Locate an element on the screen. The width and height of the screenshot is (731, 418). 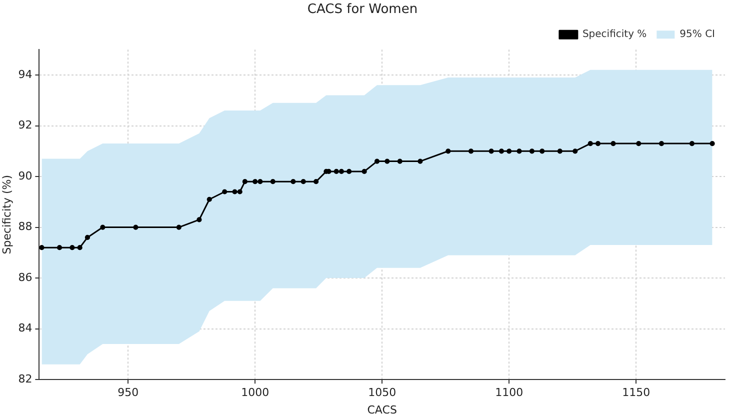
x-tick-label: 1000 is located at coordinates (255, 393).